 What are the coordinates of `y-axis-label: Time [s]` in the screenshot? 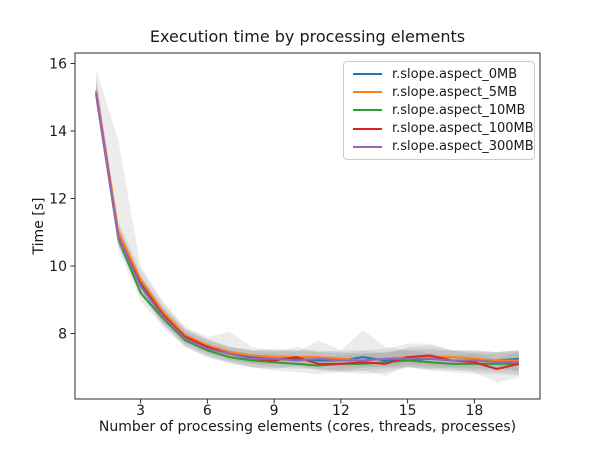 It's located at (39, 226).